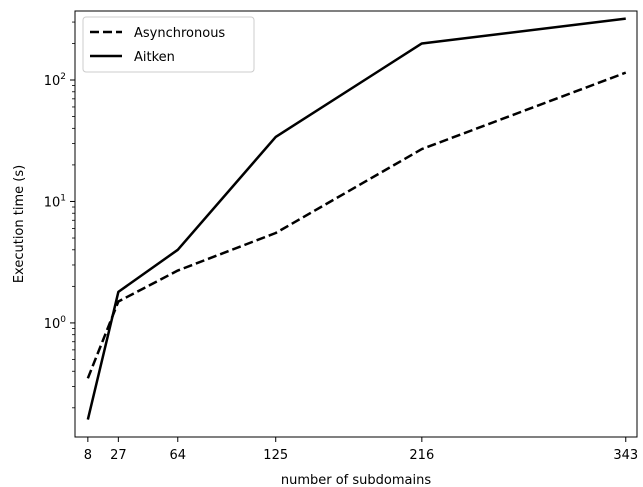  Describe the element at coordinates (59, 215) in the screenshot. I see `y-axis-ticks: 10⁰ 10¹ 10²` at that location.